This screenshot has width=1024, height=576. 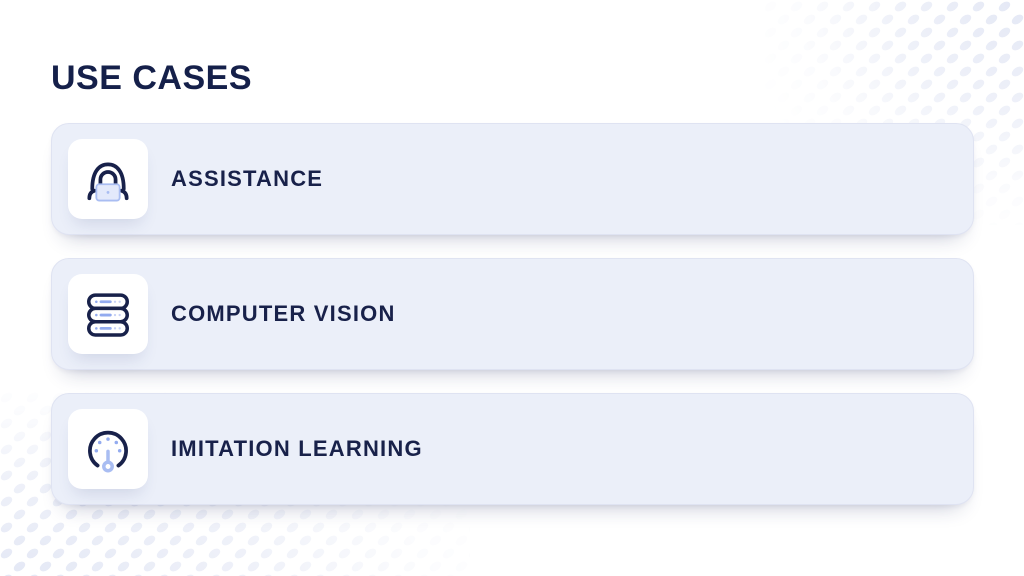 What do you see at coordinates (247, 178) in the screenshot?
I see `use-case-label: ASSISTANCE` at bounding box center [247, 178].